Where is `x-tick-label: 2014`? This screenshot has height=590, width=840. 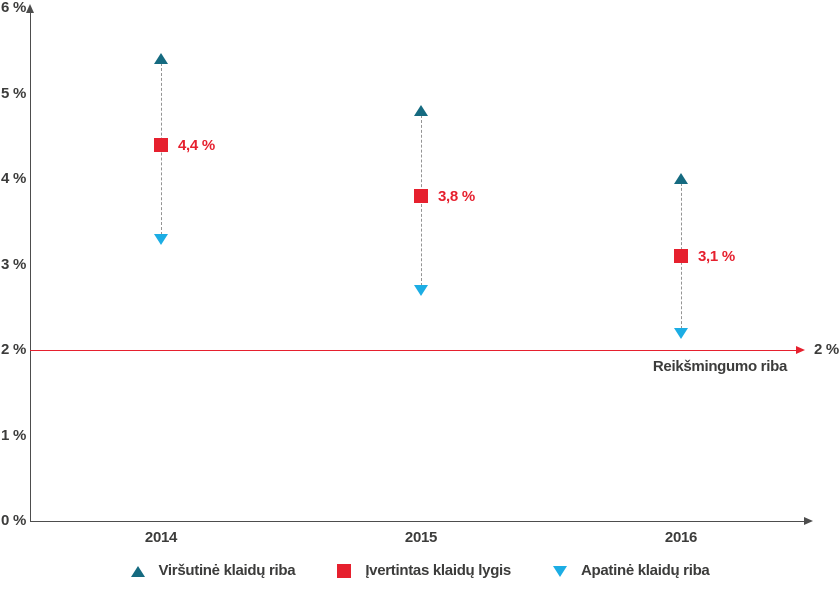
x-tick-label: 2014 is located at coordinates (161, 537).